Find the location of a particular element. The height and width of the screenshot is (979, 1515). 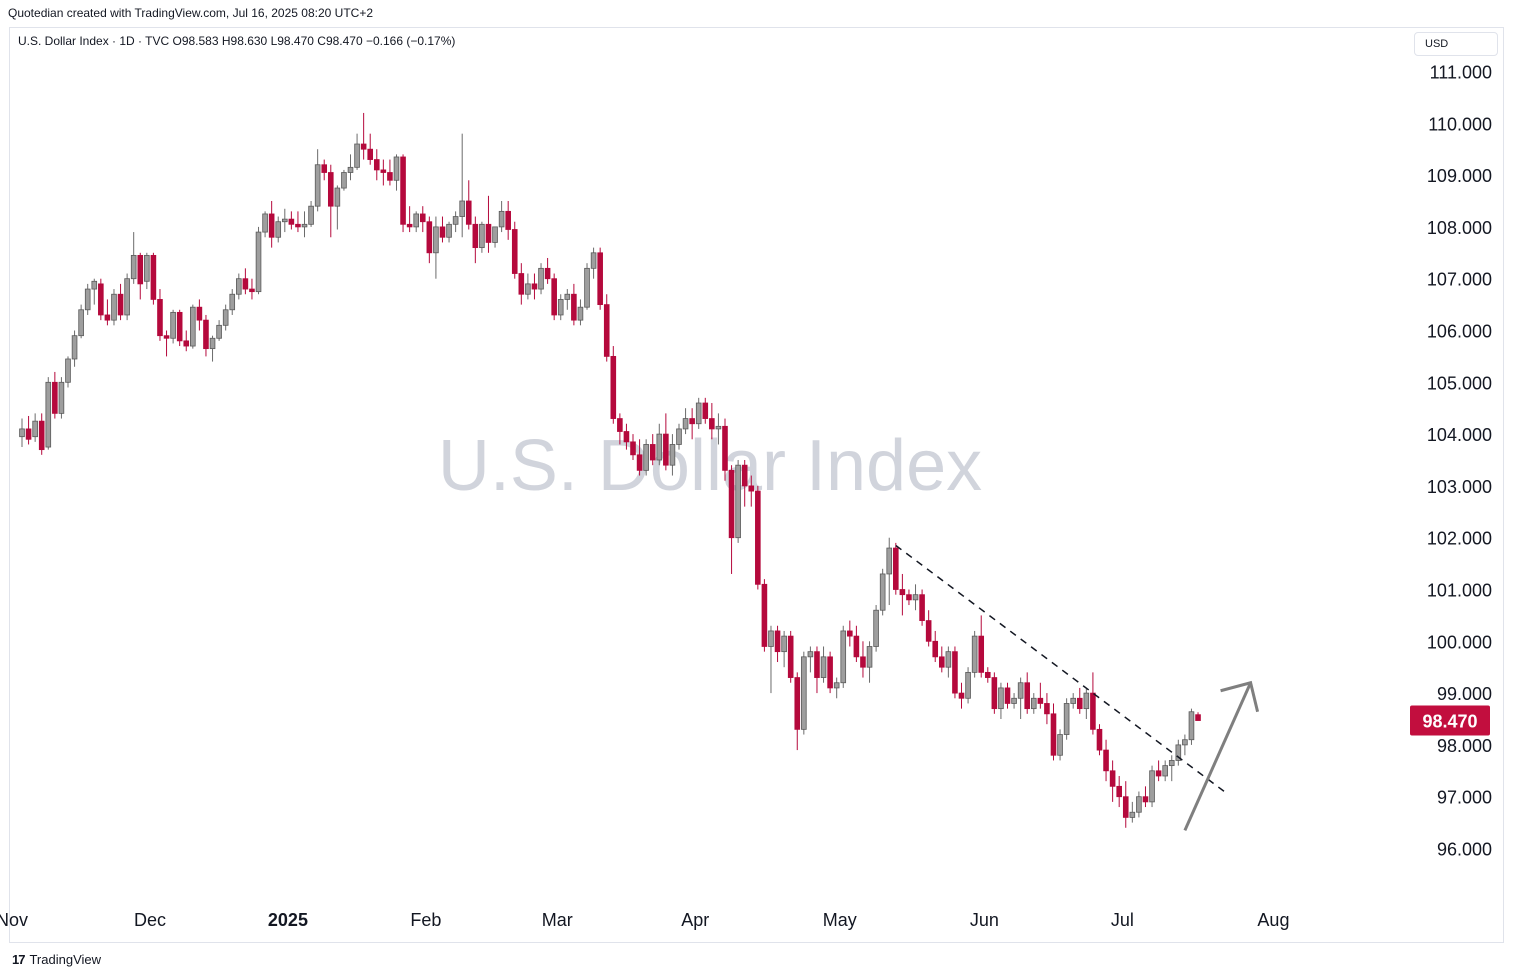

tradingview-footer: 17 TradingView is located at coordinates (56, 959).